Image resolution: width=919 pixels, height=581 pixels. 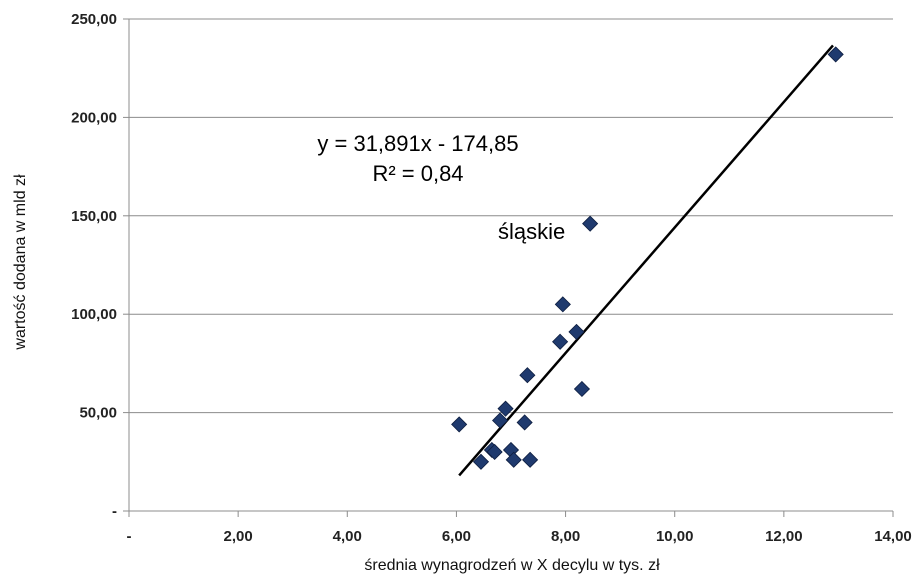 What do you see at coordinates (129, 536) in the screenshot?
I see `x-tick-label: -` at bounding box center [129, 536].